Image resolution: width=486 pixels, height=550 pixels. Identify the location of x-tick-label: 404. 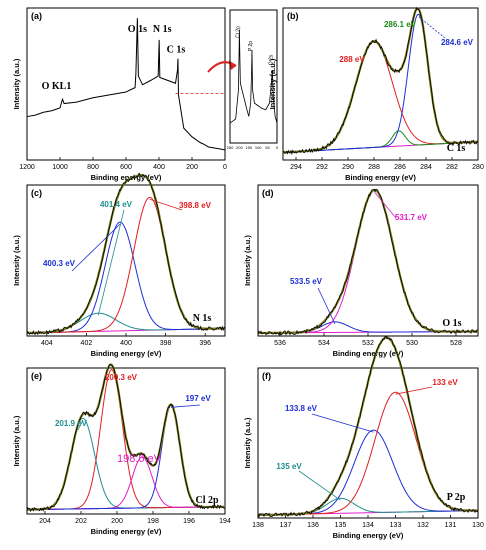
(47, 343).